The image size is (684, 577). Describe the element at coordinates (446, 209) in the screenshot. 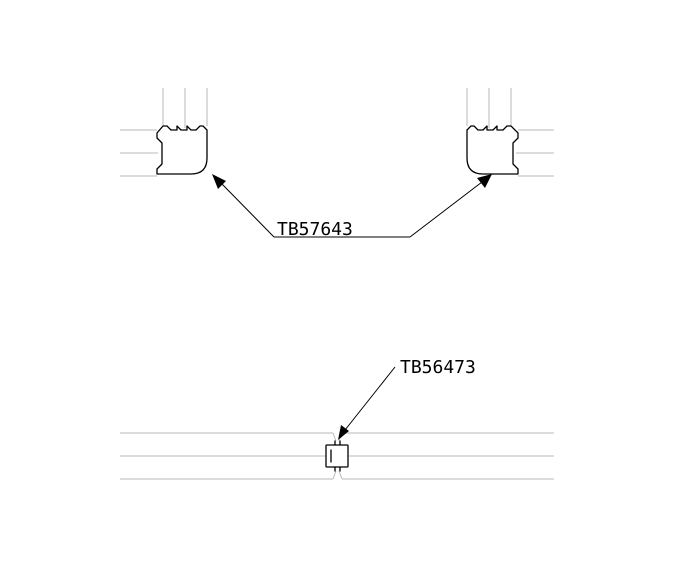

I see `leader-line-right` at that location.